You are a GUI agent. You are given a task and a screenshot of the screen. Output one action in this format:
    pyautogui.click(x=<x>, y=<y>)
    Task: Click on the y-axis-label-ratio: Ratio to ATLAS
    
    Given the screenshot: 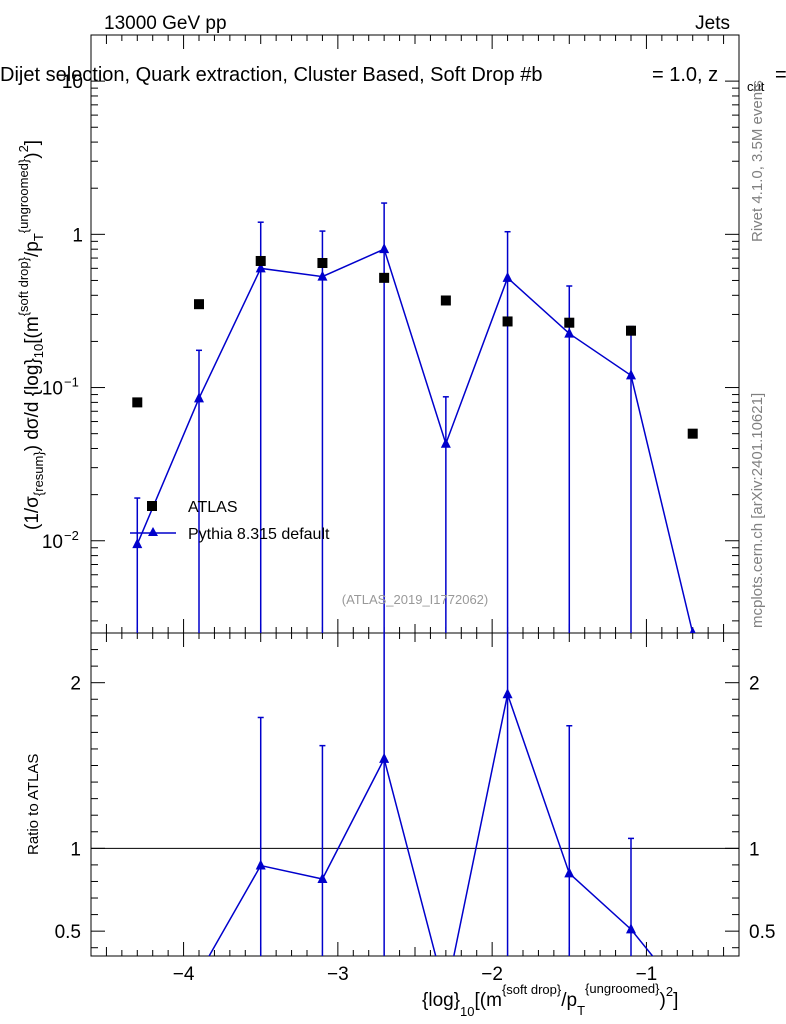 What is the action you would take?
    pyautogui.click(x=33, y=804)
    